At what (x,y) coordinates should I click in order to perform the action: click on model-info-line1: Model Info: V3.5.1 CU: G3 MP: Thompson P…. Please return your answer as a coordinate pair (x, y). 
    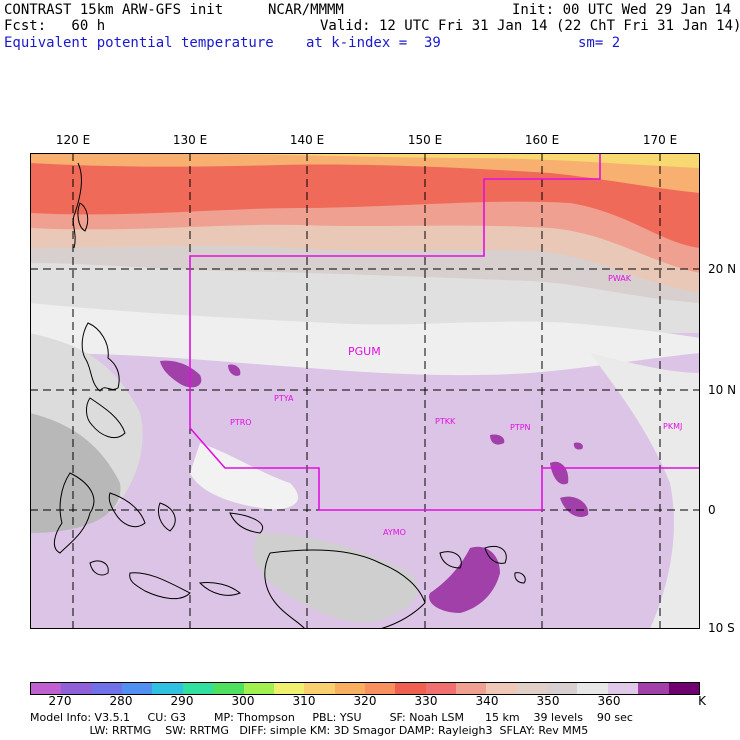
    Looking at the image, I should click on (331, 717).